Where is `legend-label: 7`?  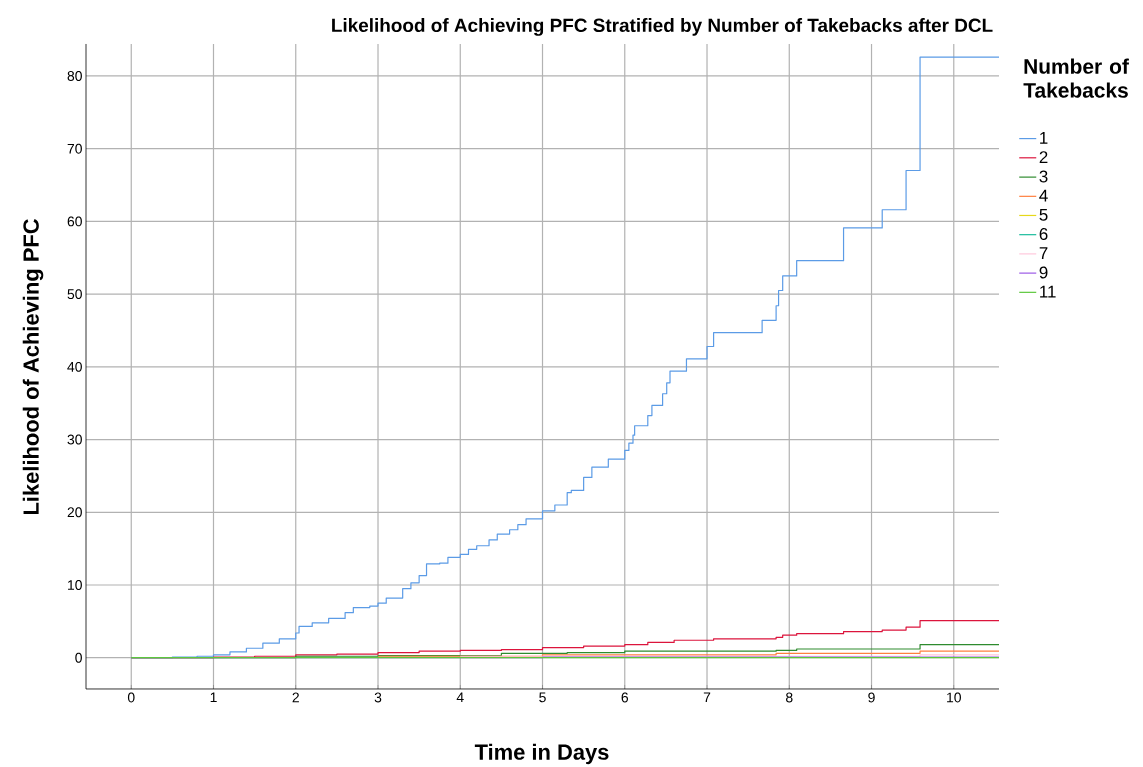
legend-label: 7 is located at coordinates (1043, 253).